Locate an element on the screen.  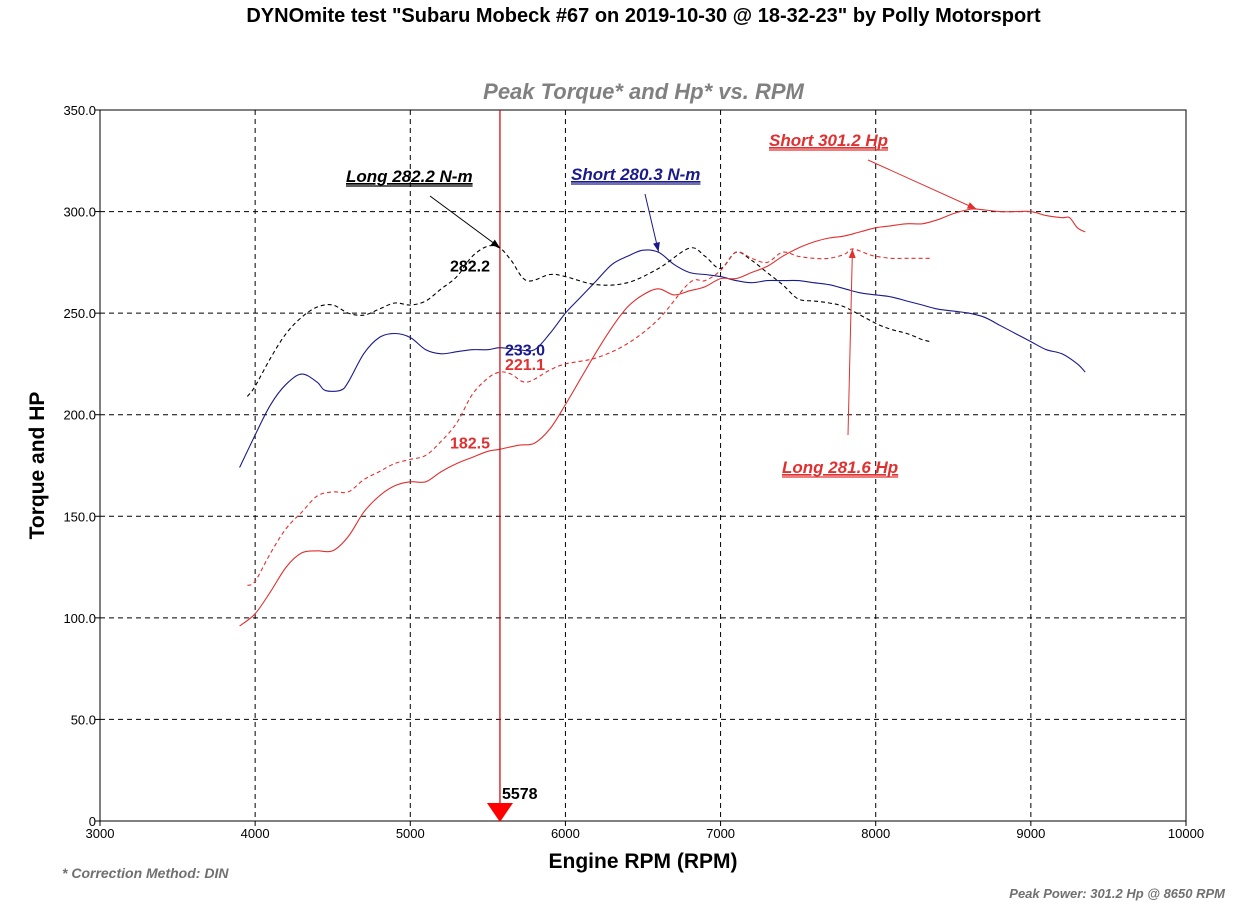
y-tick-label: 350.0 is located at coordinates (79, 110).